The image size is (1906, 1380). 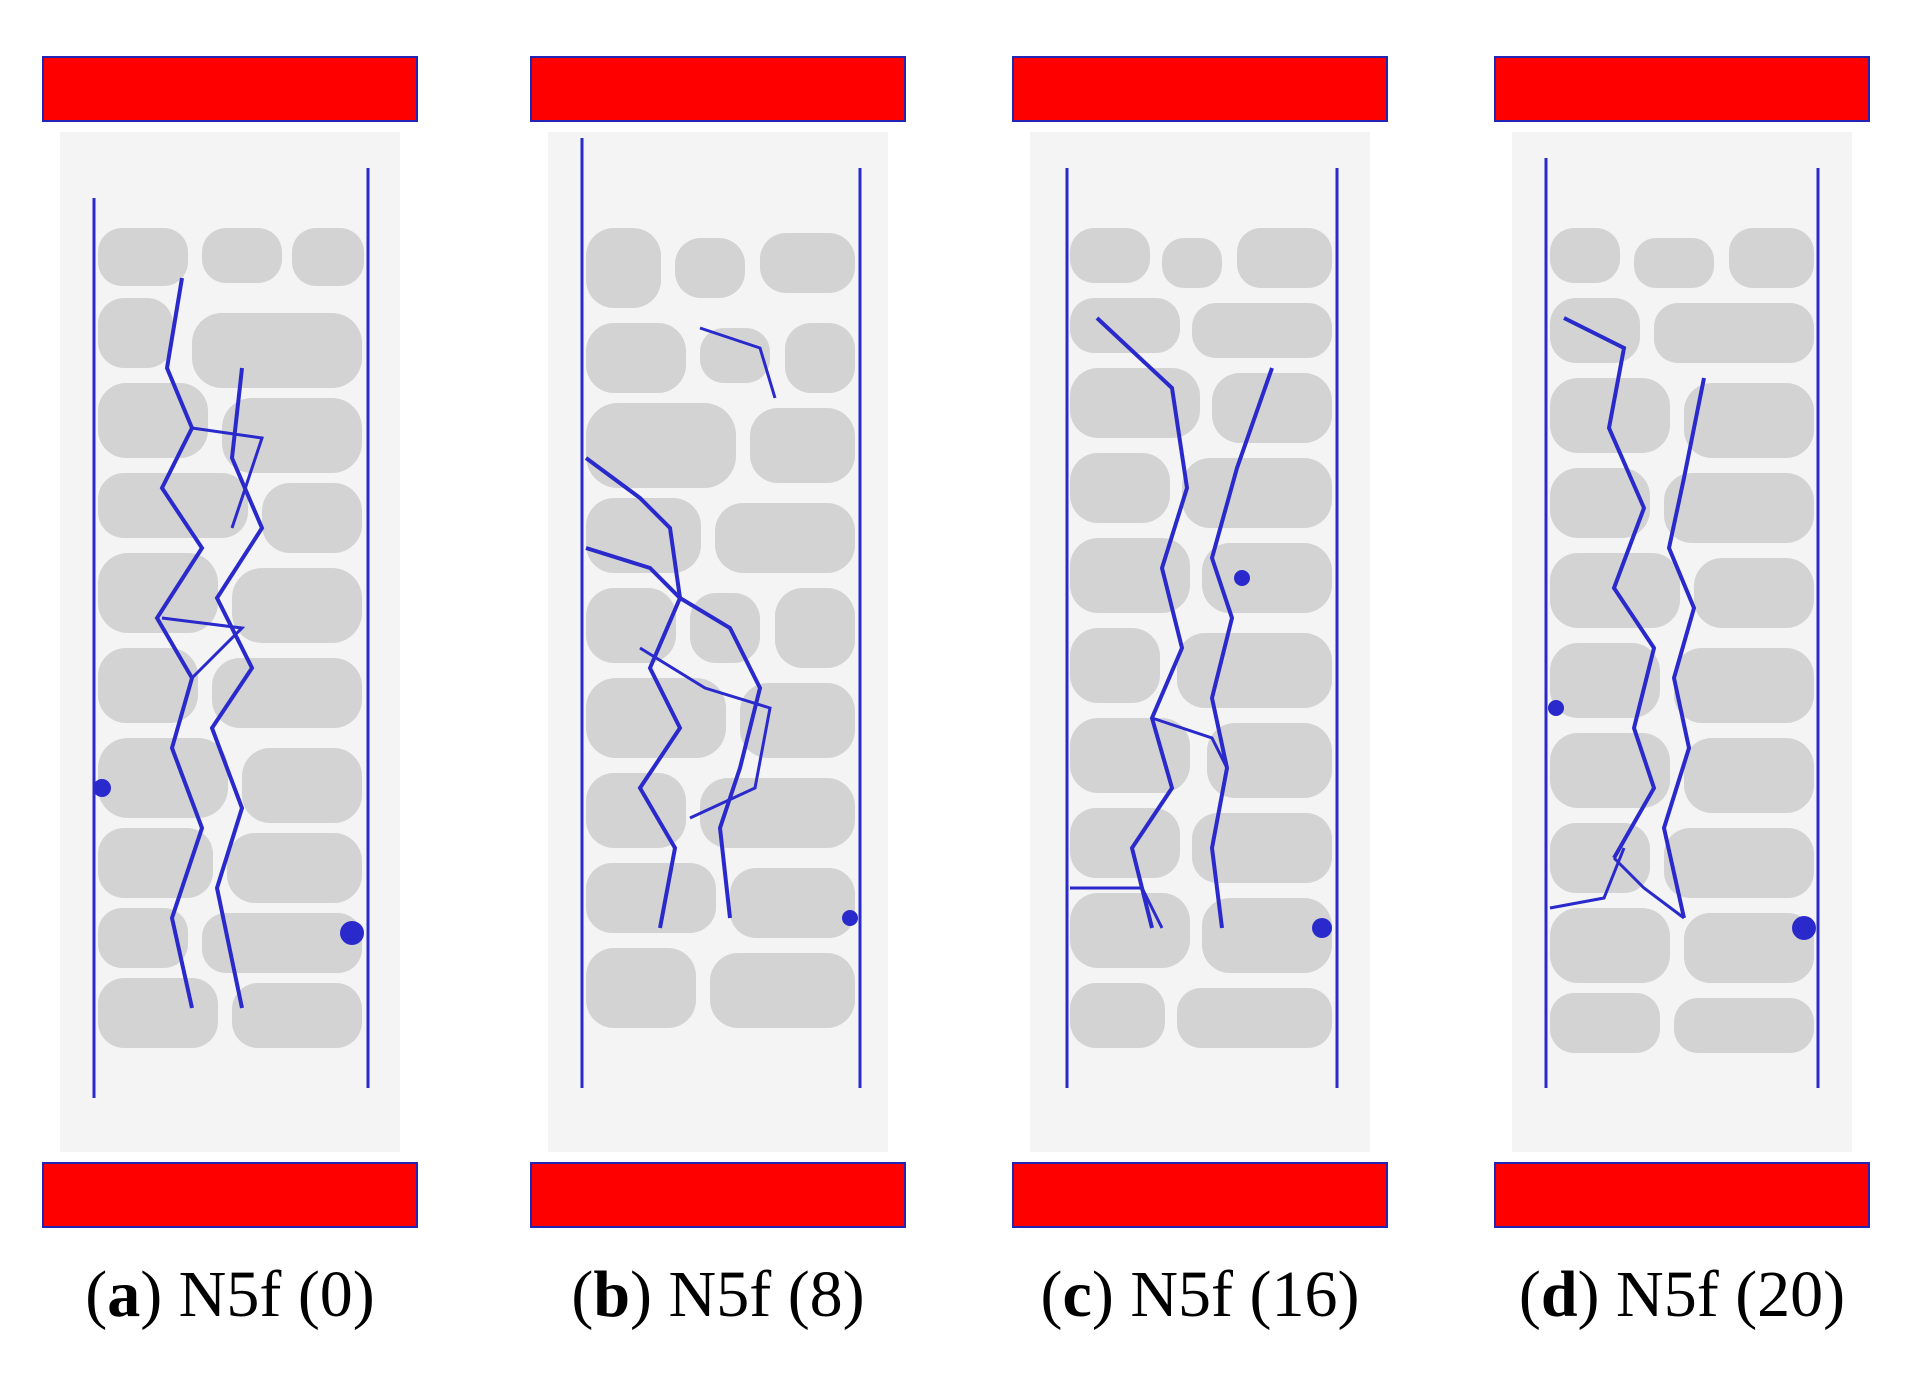 What do you see at coordinates (1304, 1294) in the screenshot?
I see `specimen-value: (16)` at bounding box center [1304, 1294].